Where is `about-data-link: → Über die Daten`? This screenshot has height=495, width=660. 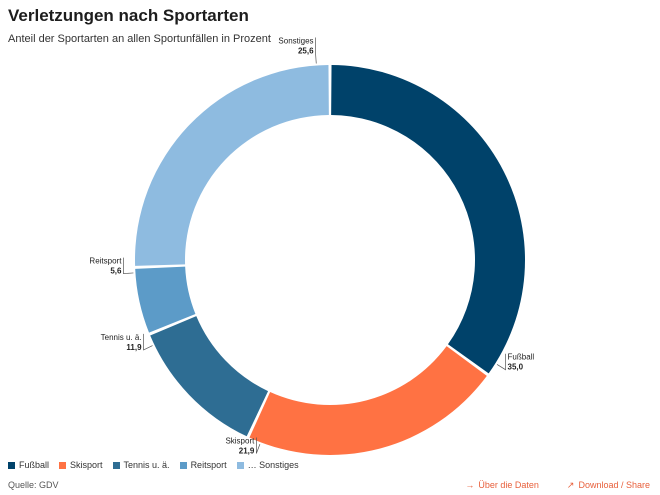 about-data-link: → Über die Daten is located at coordinates (502, 485).